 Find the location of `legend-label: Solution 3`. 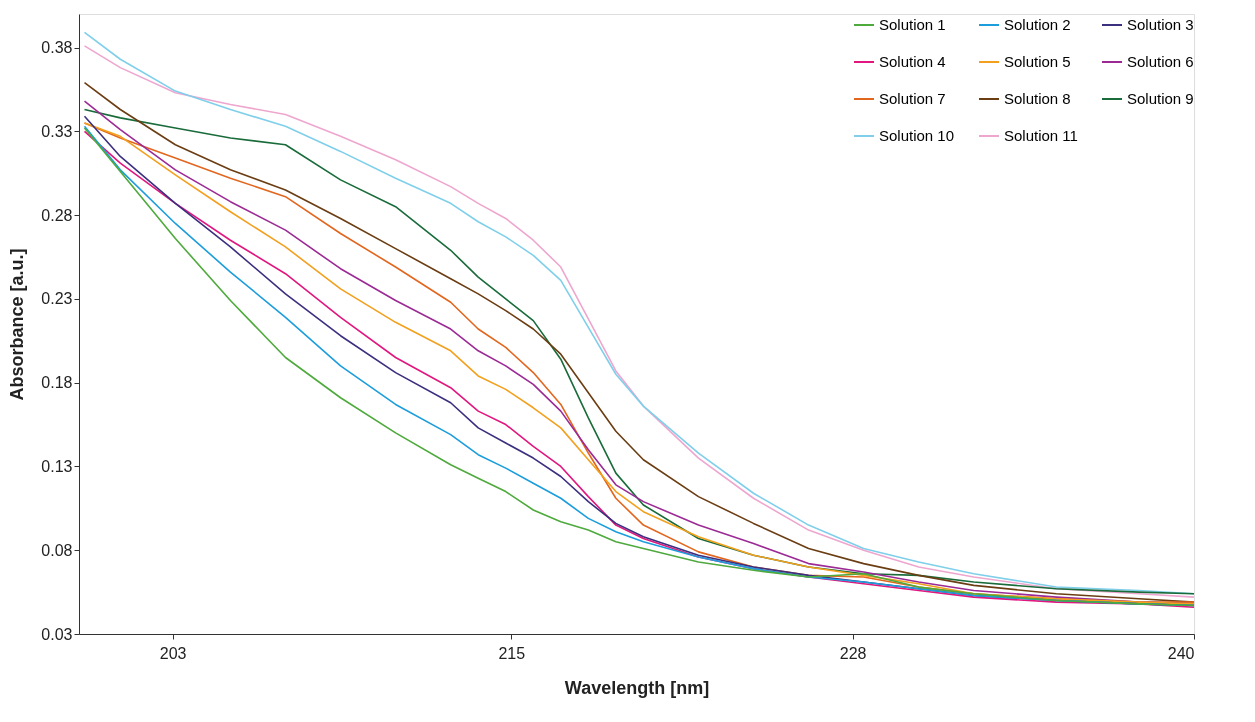

legend-label: Solution 3 is located at coordinates (1160, 24).